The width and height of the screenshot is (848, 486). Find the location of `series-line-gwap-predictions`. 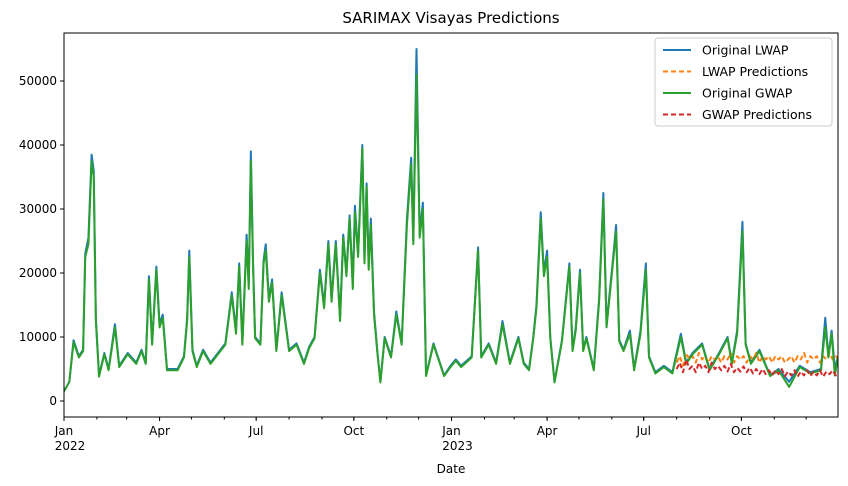

series-line-gwap-predictions is located at coordinates (756, 368).